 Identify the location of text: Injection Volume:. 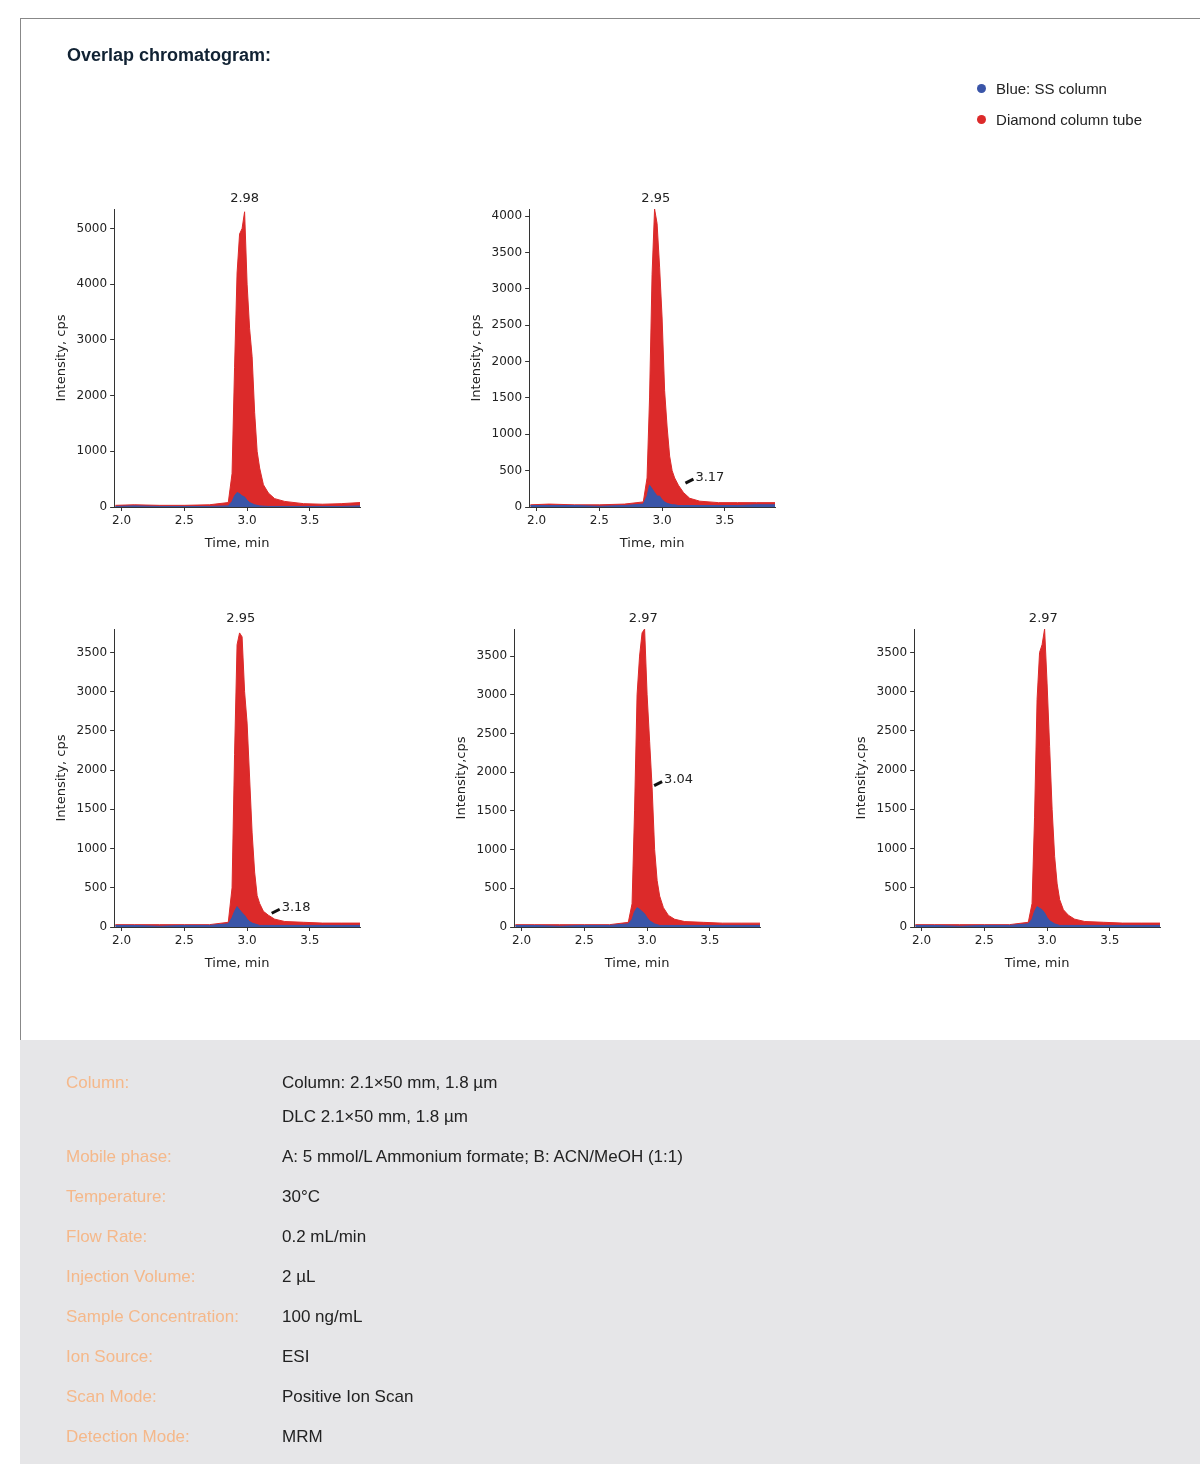
(131, 1277).